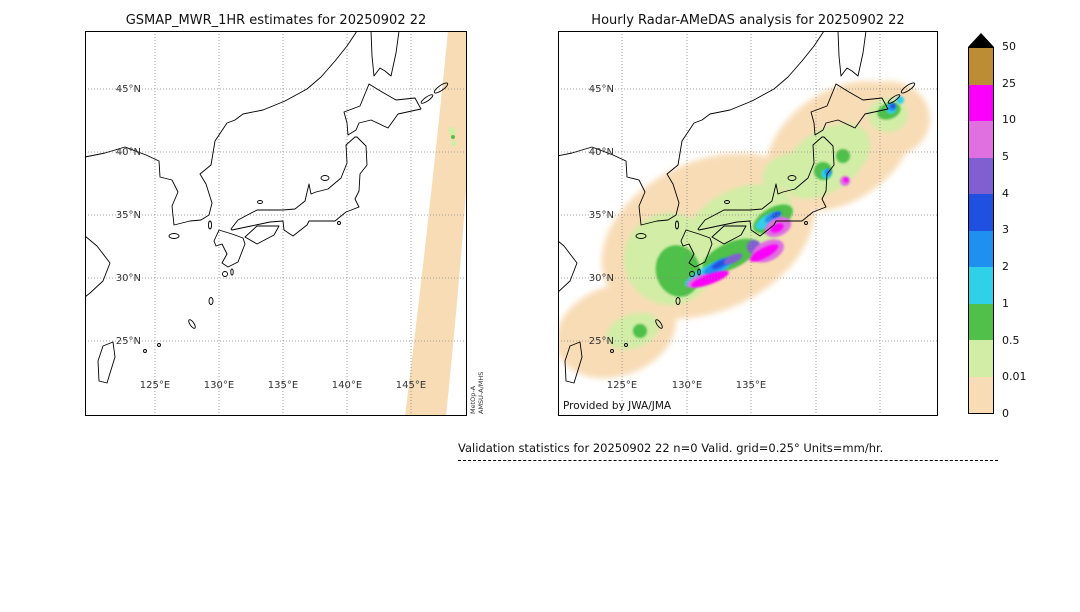 This screenshot has height=612, width=1080. I want to click on colorbar-tick-label: 1, so click(1005, 303).